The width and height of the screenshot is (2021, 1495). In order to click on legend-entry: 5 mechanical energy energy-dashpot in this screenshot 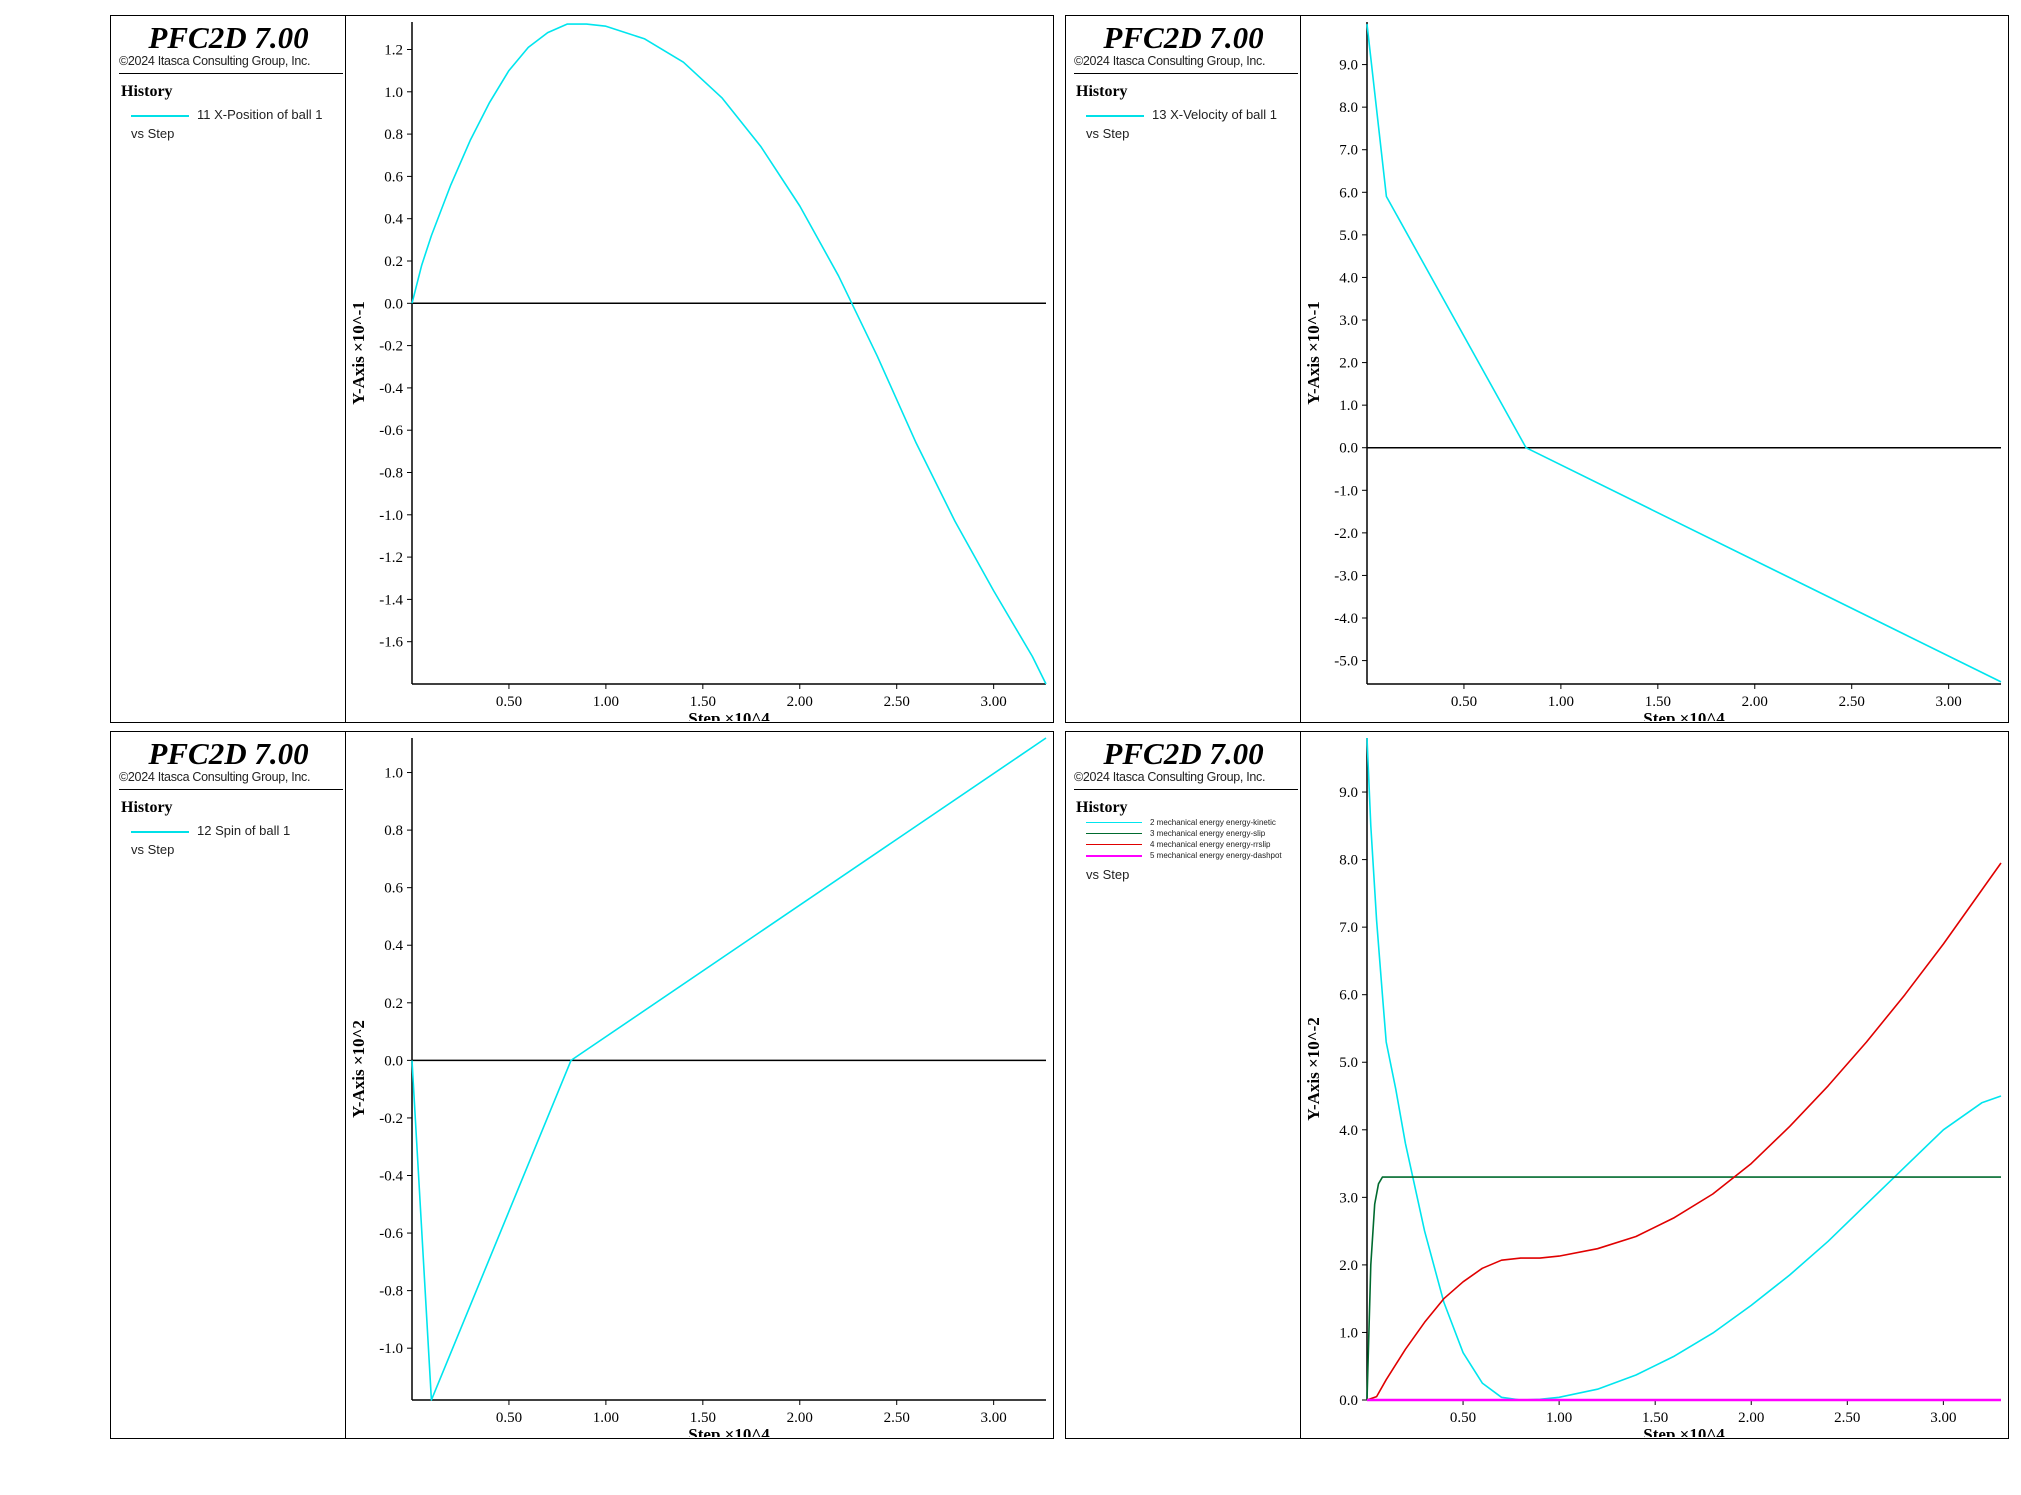, I will do `click(1184, 855)`.